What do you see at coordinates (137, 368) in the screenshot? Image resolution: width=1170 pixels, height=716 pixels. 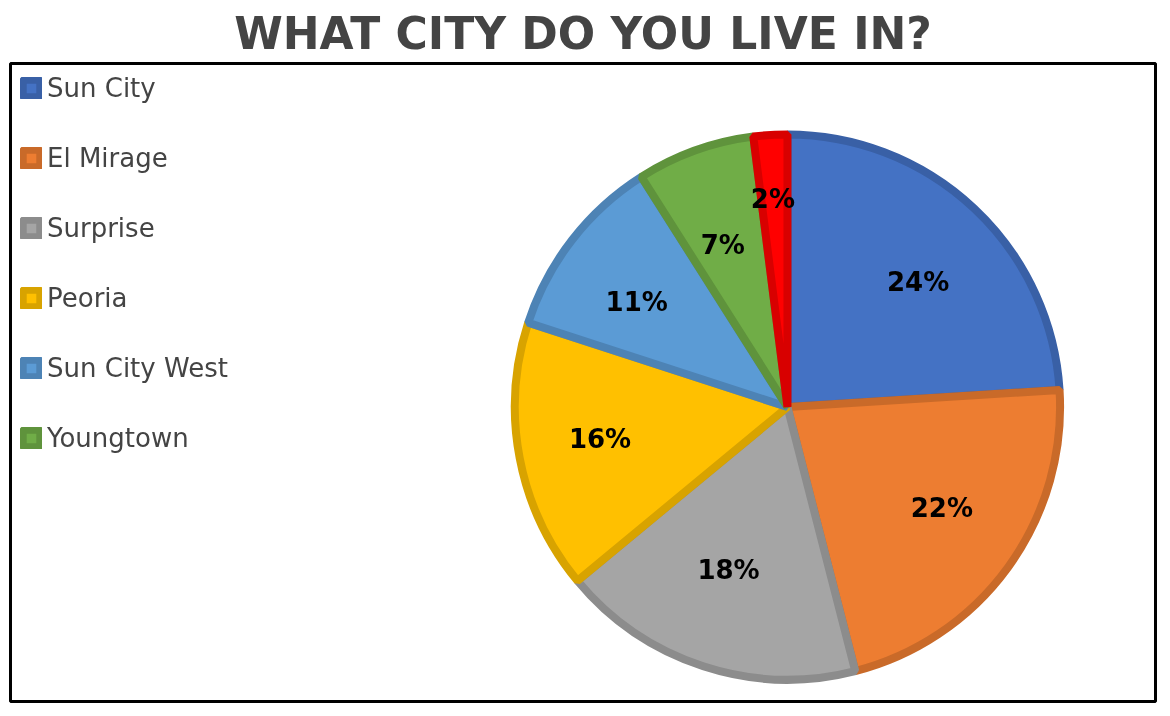 I see `legend-label: Sun City West` at bounding box center [137, 368].